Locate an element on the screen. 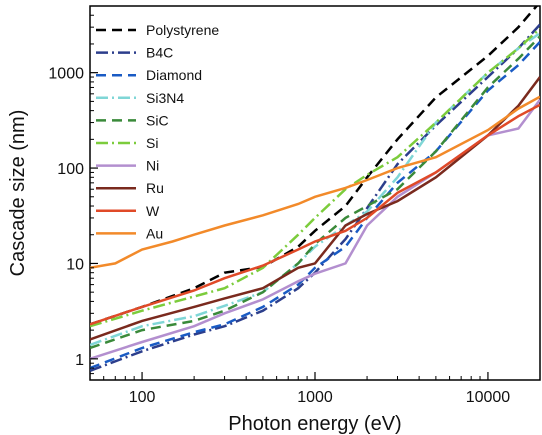  y-tick-label: 1000 is located at coordinates (66, 74).